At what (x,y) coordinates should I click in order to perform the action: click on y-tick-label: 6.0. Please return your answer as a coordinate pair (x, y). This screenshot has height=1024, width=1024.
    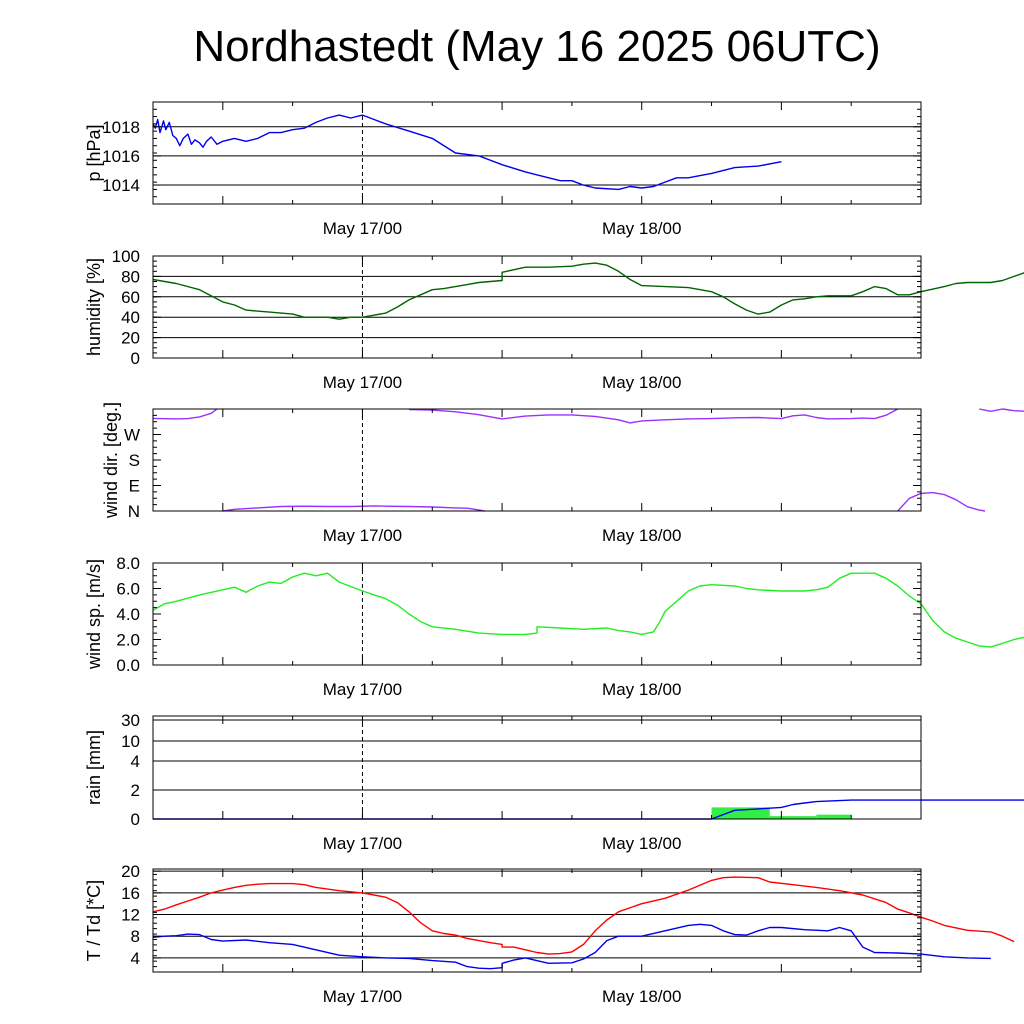
    Looking at the image, I should click on (128, 589).